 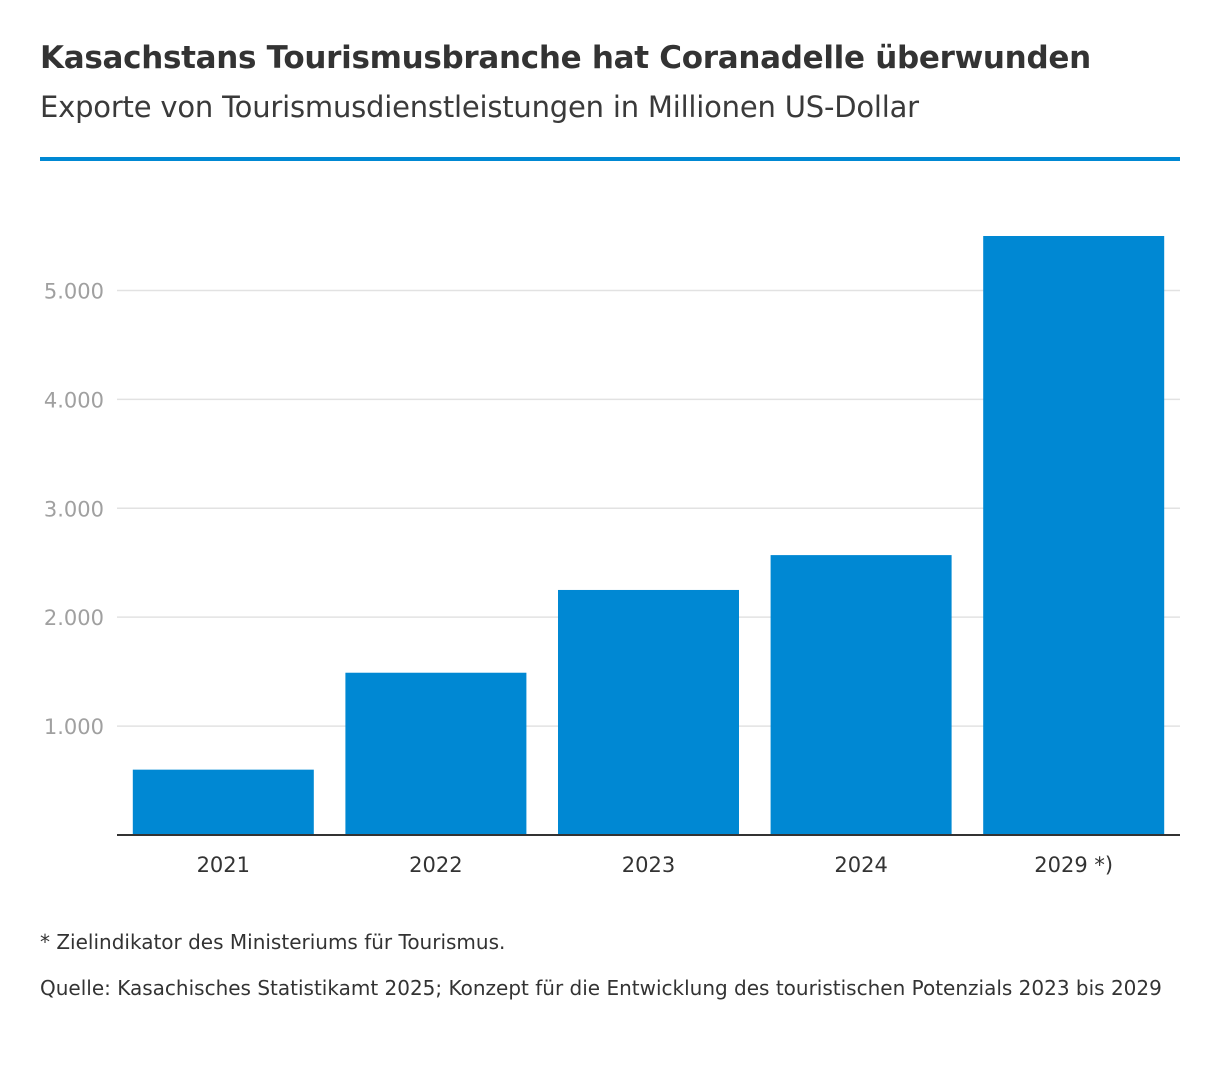 I want to click on y-tick-label: 4.000, so click(x=74, y=400).